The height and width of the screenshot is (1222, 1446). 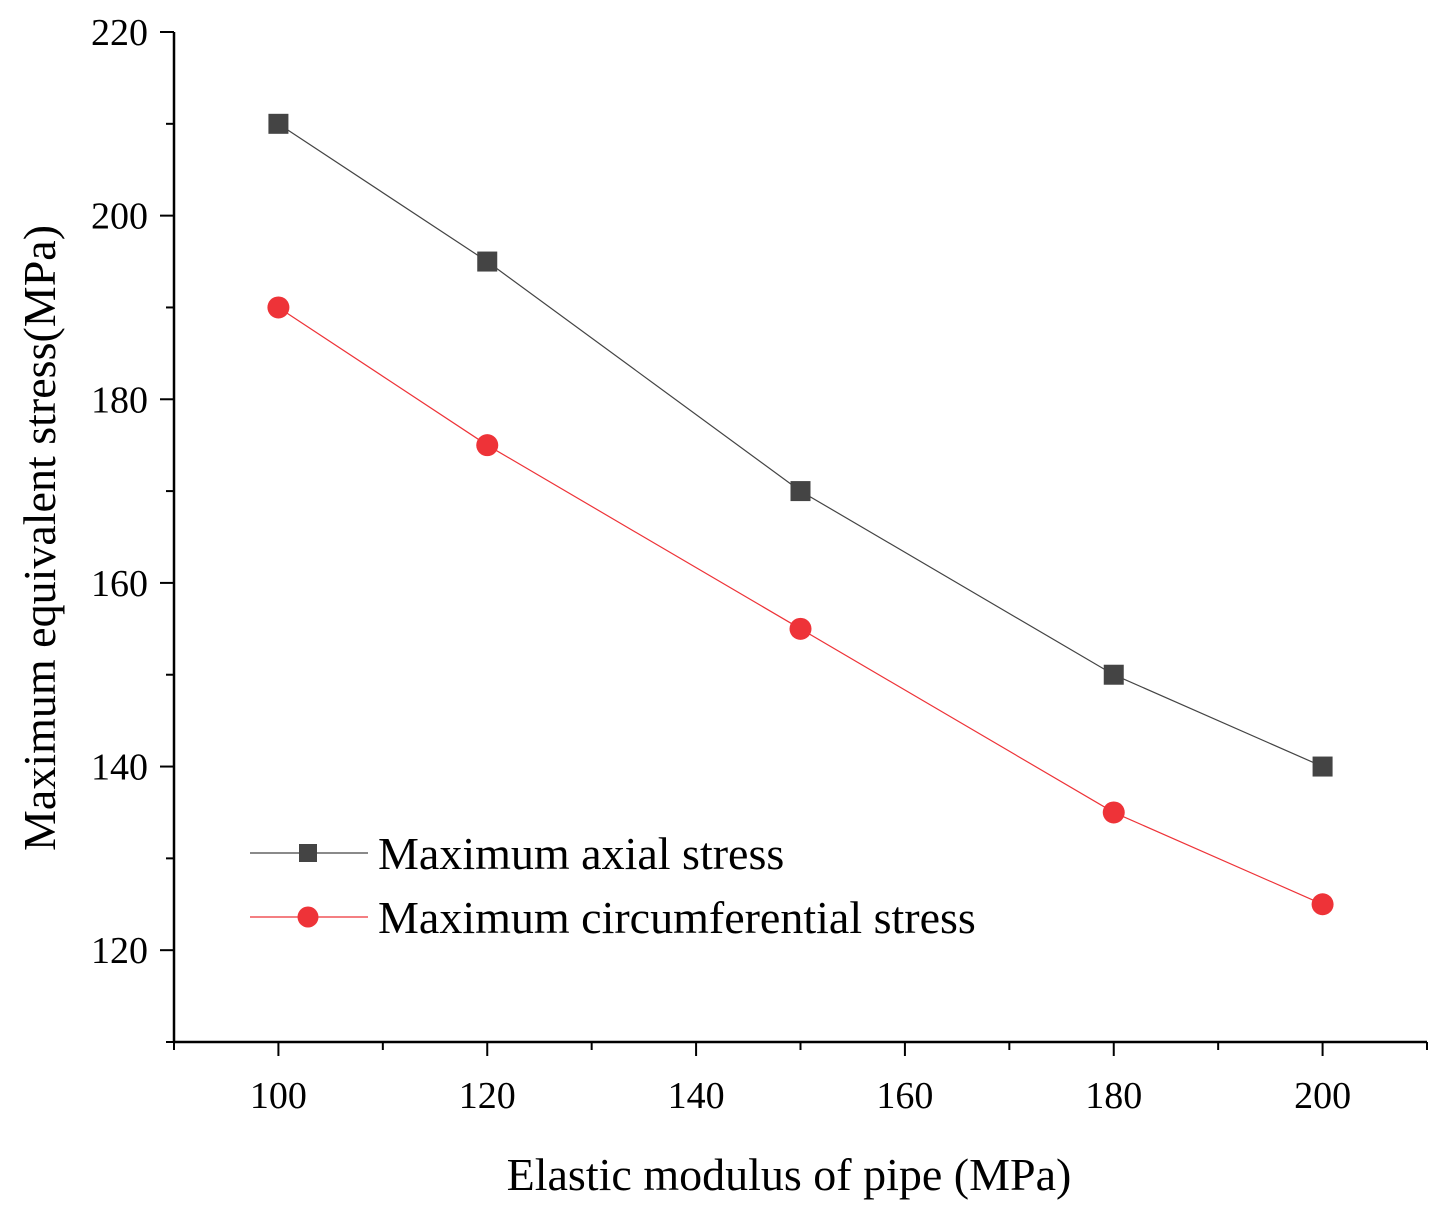 I want to click on y-tick-label: 180, so click(x=119, y=400).